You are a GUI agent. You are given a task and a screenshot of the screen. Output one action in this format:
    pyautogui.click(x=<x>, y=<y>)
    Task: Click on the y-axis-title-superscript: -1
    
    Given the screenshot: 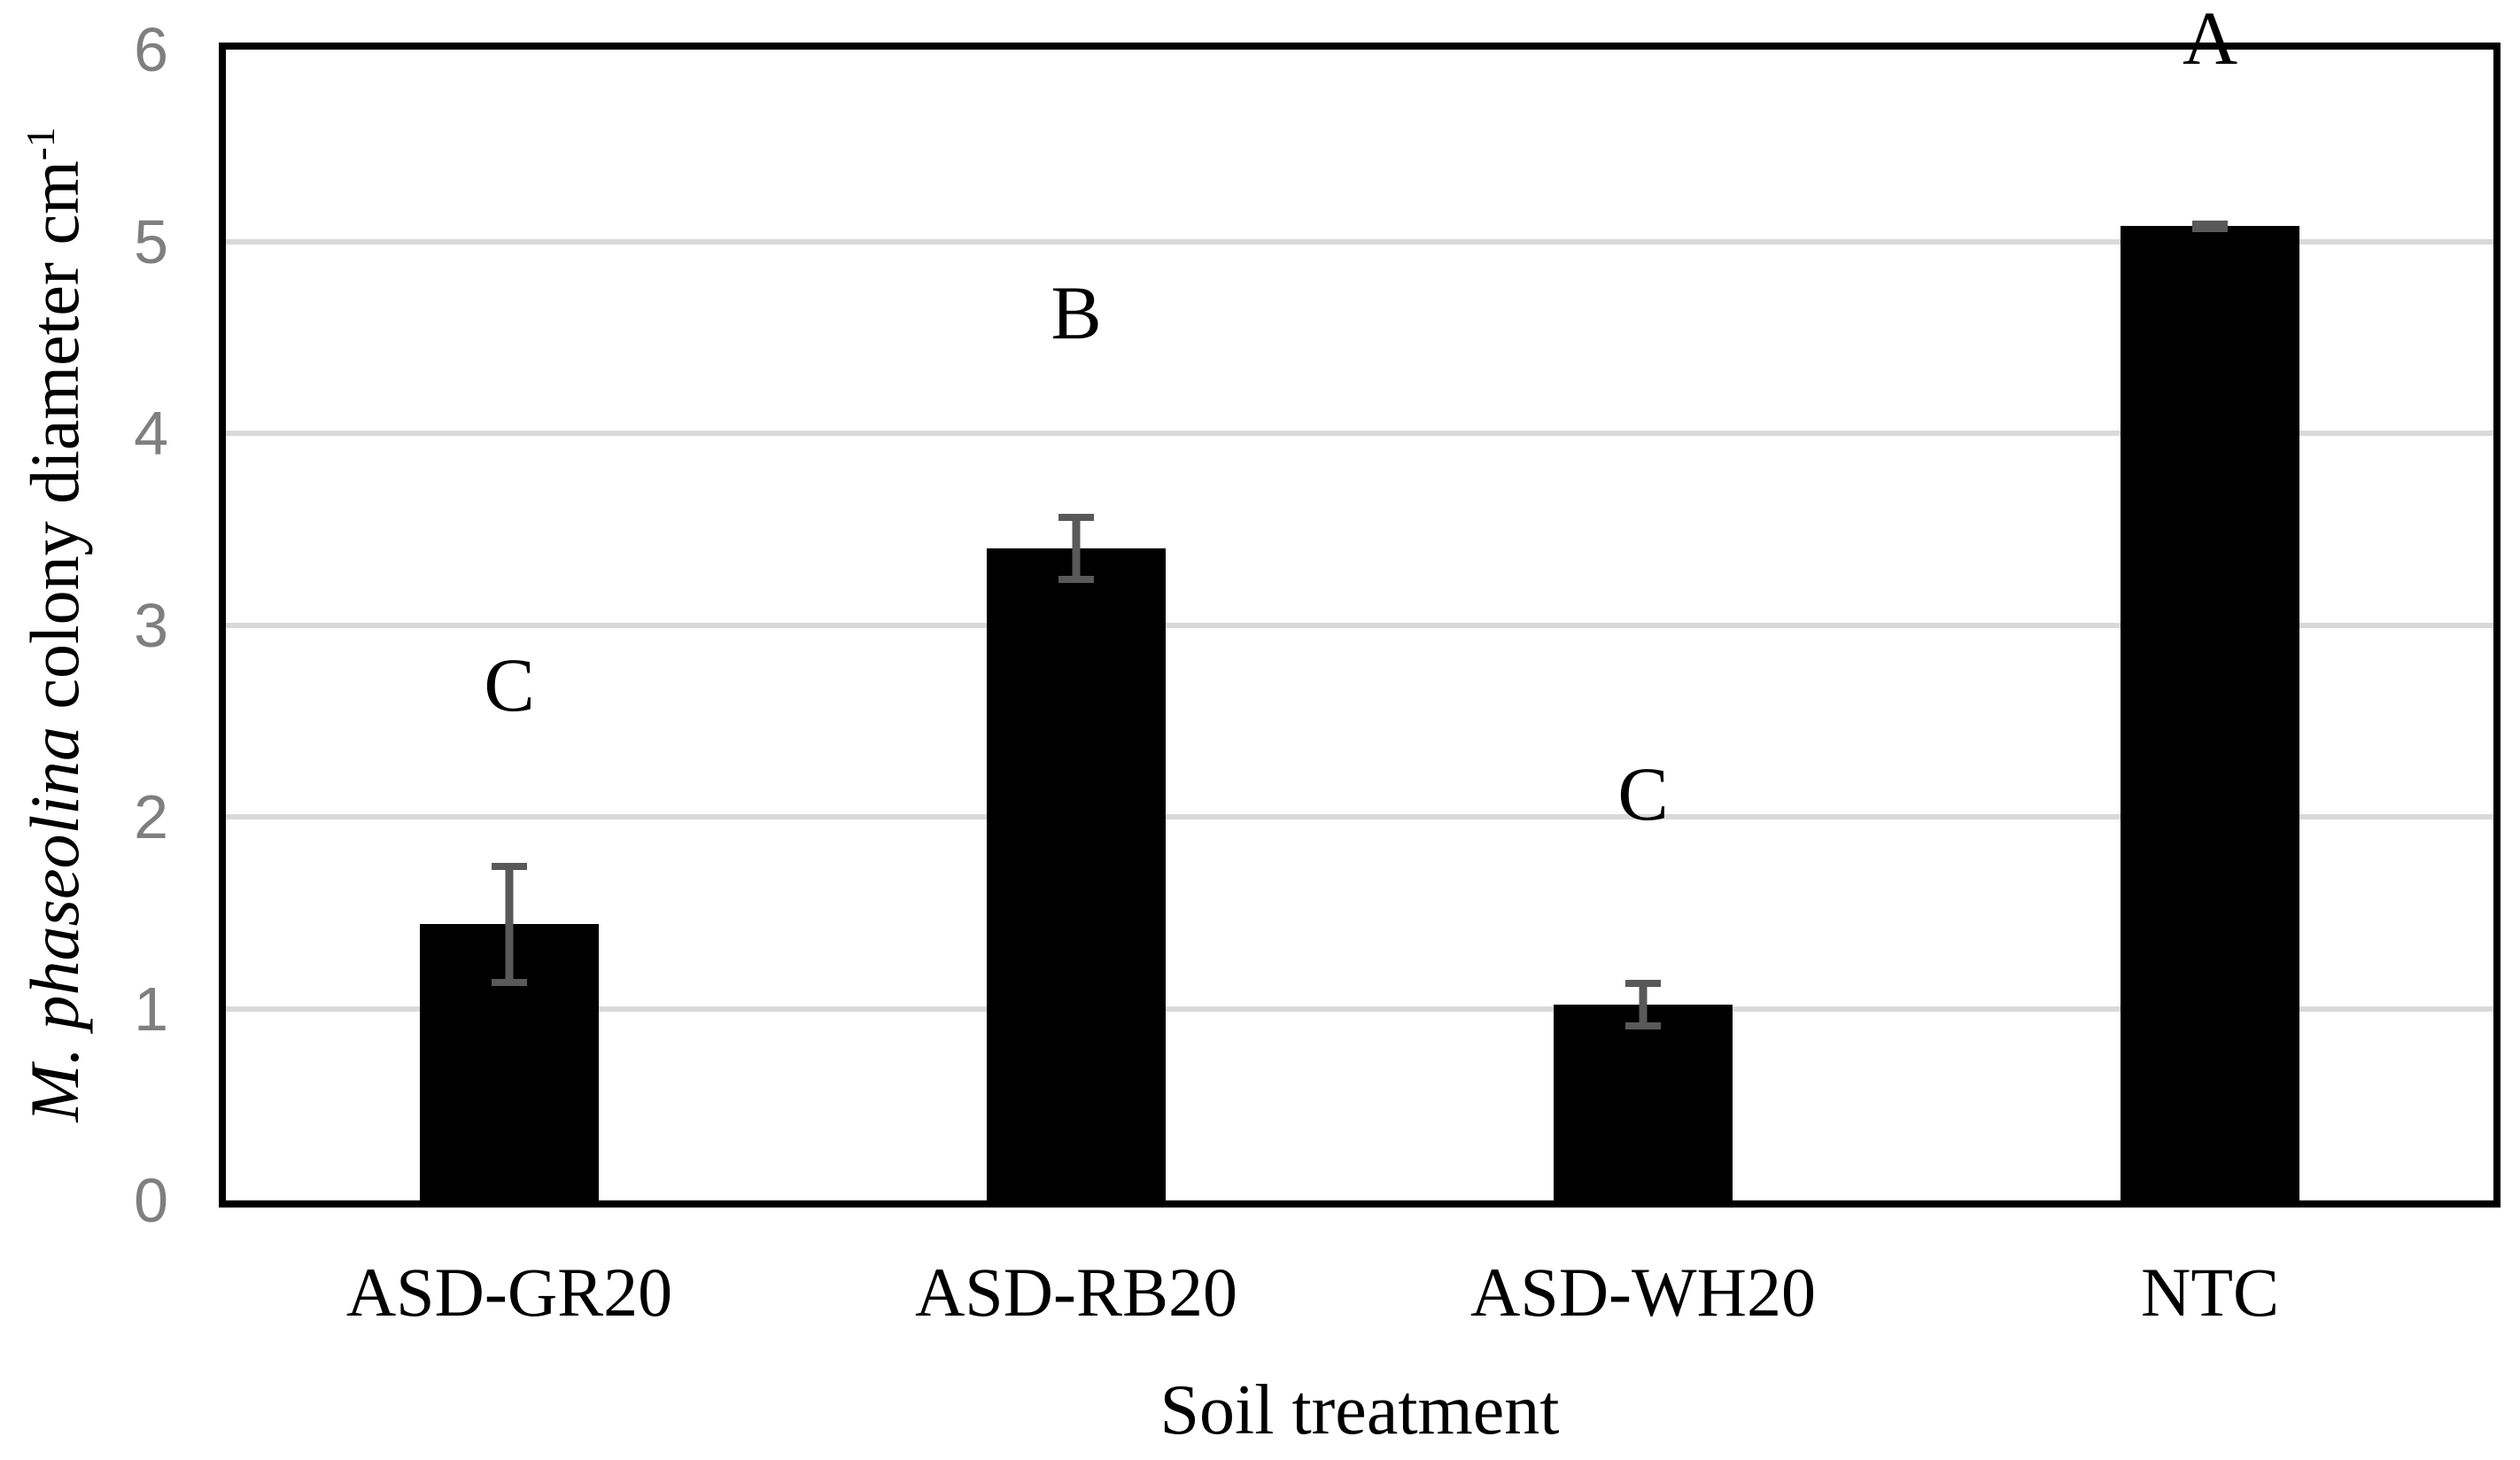 What is the action you would take?
    pyautogui.click(x=41, y=144)
    